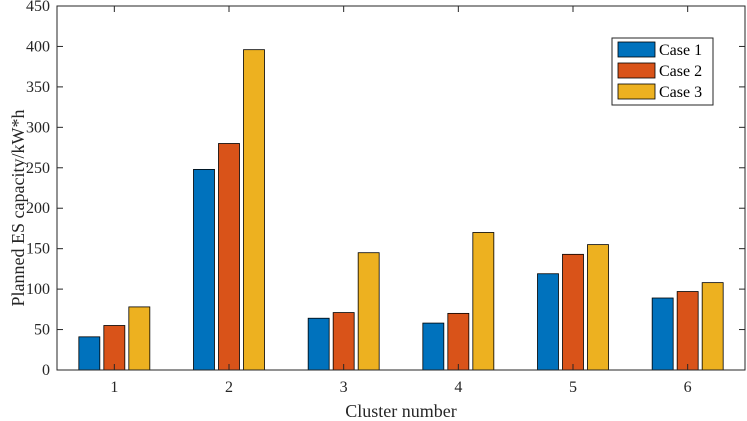 This screenshot has height=421, width=747. What do you see at coordinates (400, 411) in the screenshot?
I see `x-axis-title: Cluster number` at bounding box center [400, 411].